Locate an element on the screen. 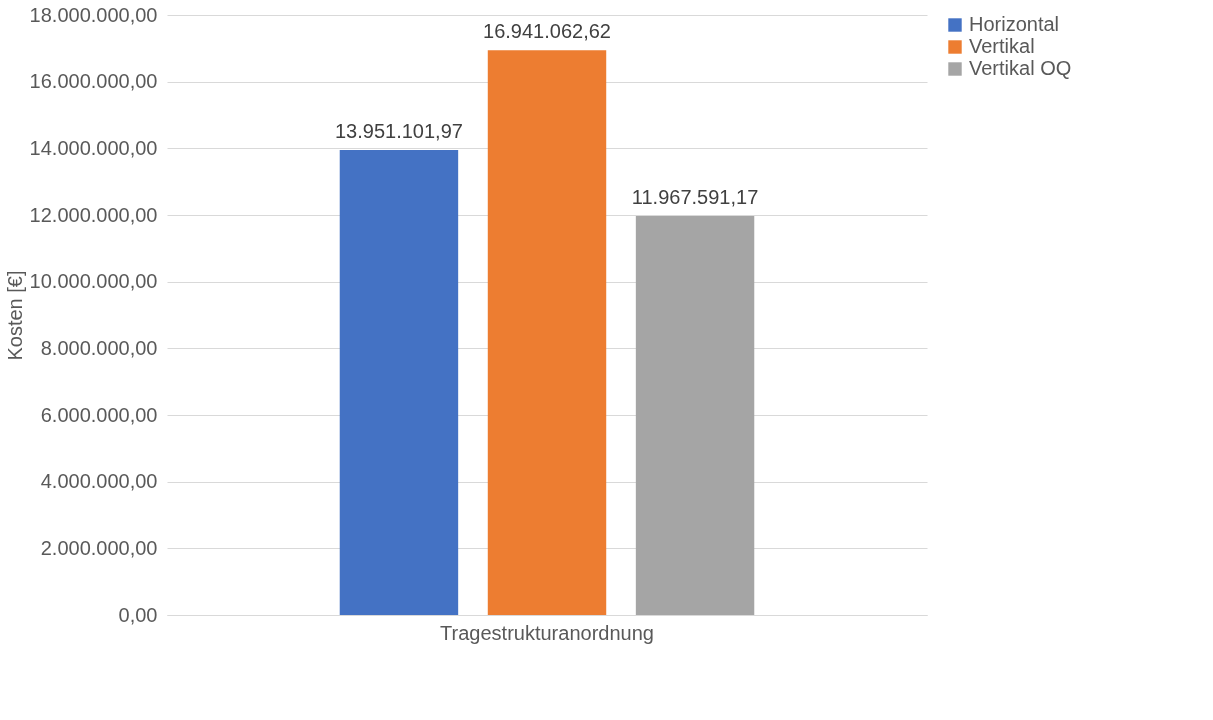 The height and width of the screenshot is (720, 1213). y-tick-label: 4.000.000,00 is located at coordinates (99, 481).